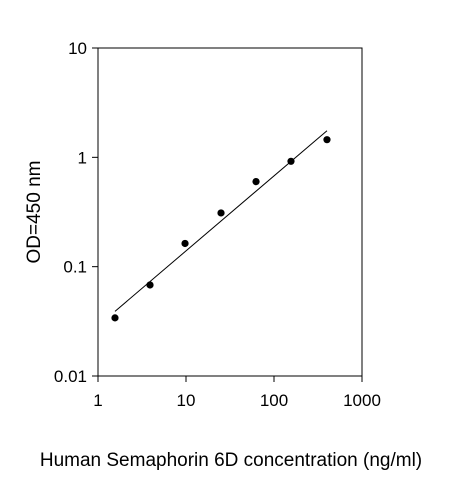 Image resolution: width=463 pixels, height=480 pixels. I want to click on y-tick-label: 1, so click(82, 157).